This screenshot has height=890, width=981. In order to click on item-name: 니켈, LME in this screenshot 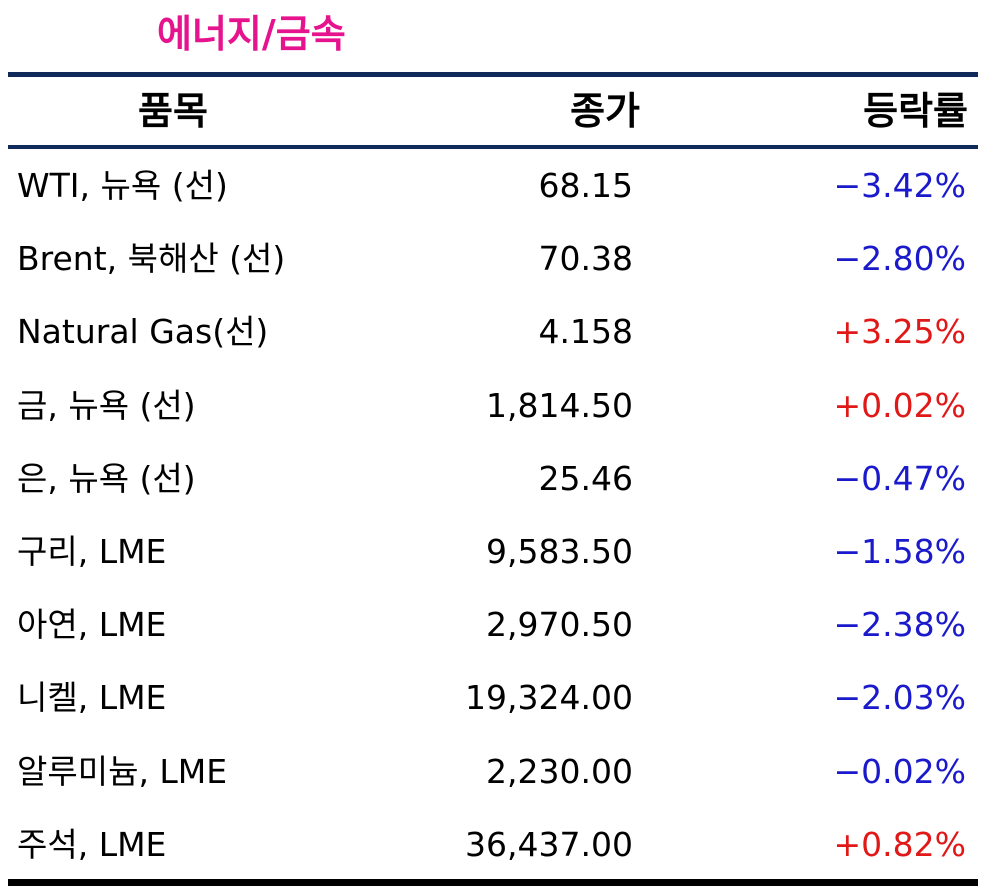, I will do `click(92, 698)`.